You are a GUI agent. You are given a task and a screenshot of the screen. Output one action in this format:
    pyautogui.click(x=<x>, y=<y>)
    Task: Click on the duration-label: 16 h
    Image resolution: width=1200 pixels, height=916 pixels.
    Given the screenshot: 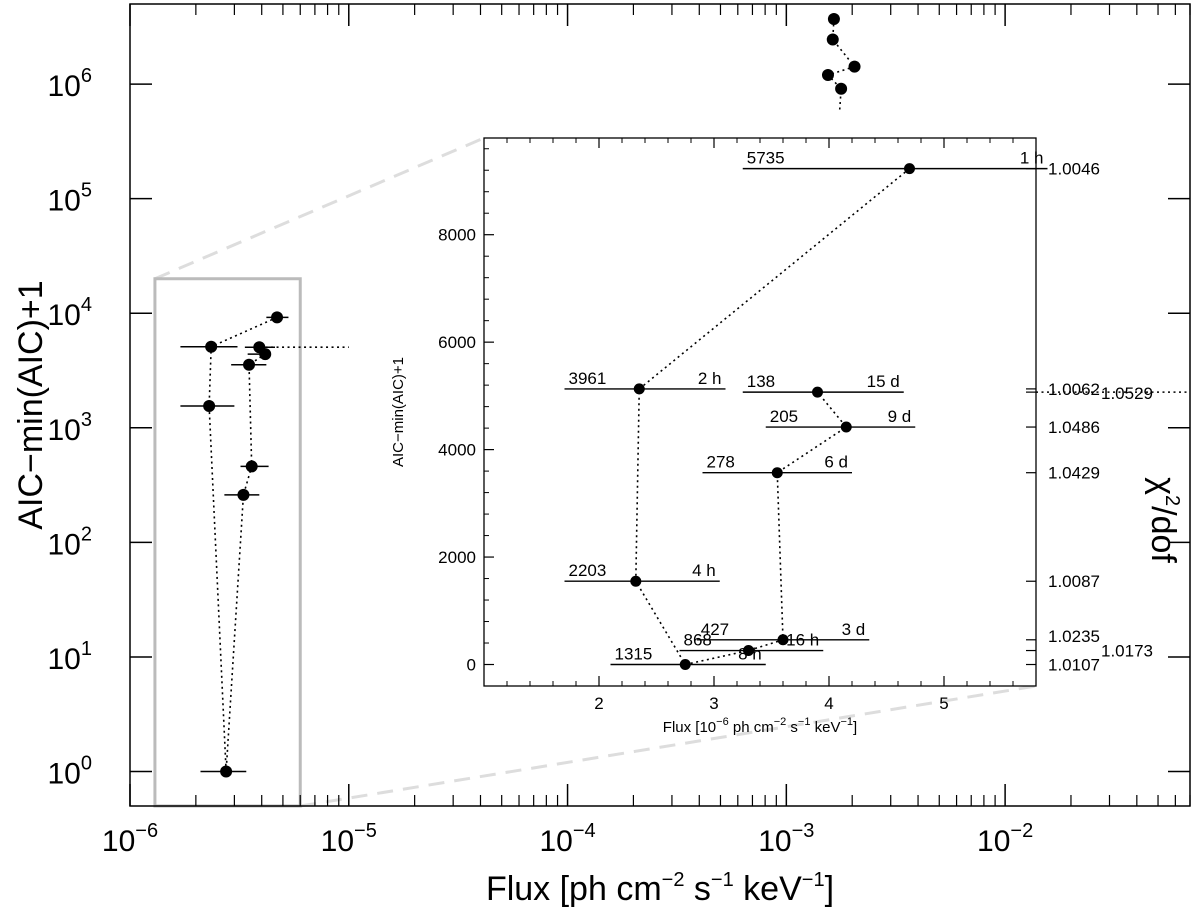 What is the action you would take?
    pyautogui.click(x=802, y=640)
    